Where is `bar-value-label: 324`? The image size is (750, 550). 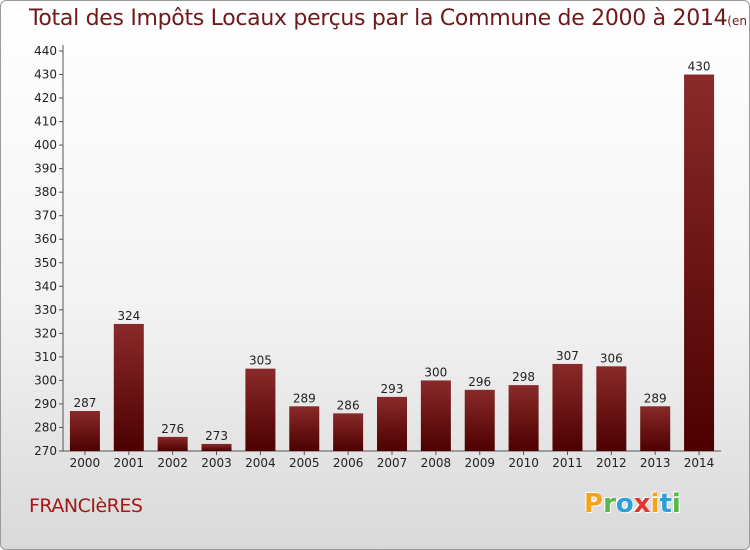
bar-value-label: 324 is located at coordinates (128, 316).